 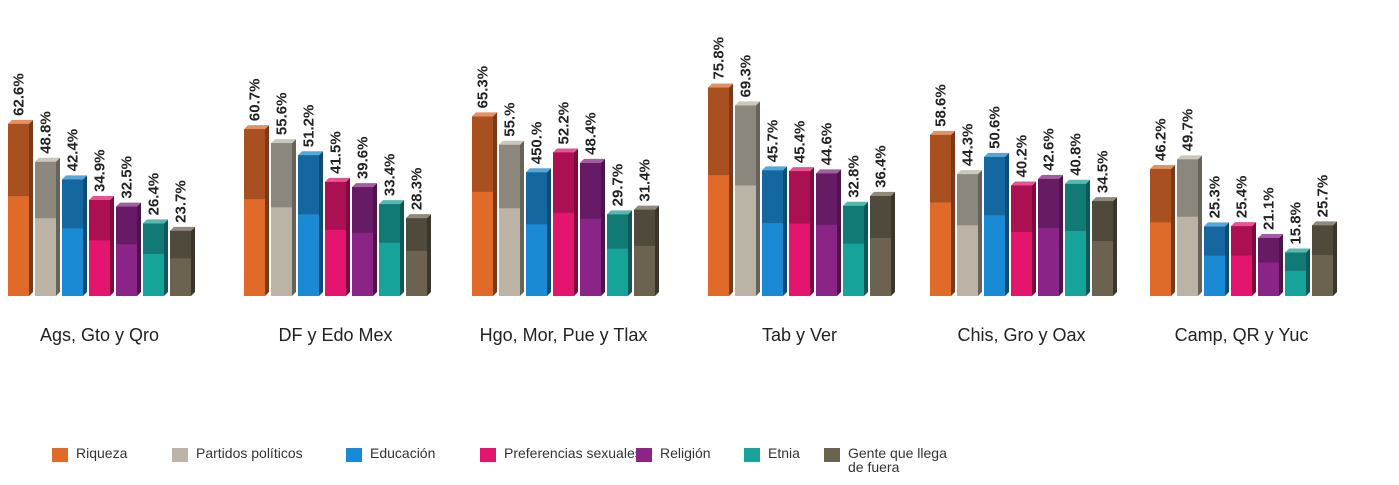 What do you see at coordinates (564, 335) in the screenshot?
I see `category-label: Hgo, Mor, Pue y Tlax` at bounding box center [564, 335].